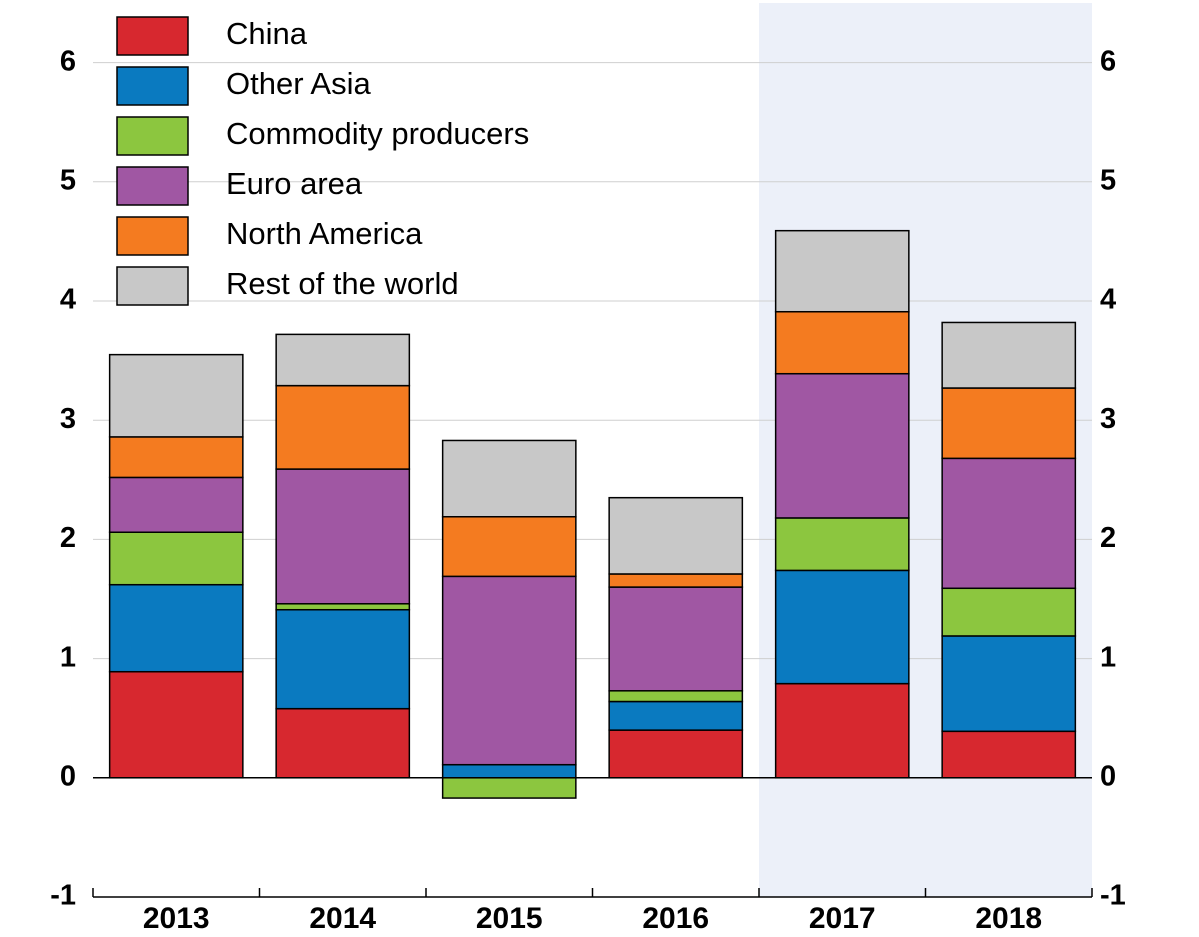 This screenshot has height=937, width=1199. What do you see at coordinates (68, 300) in the screenshot?
I see `y-tick-label: 4` at bounding box center [68, 300].